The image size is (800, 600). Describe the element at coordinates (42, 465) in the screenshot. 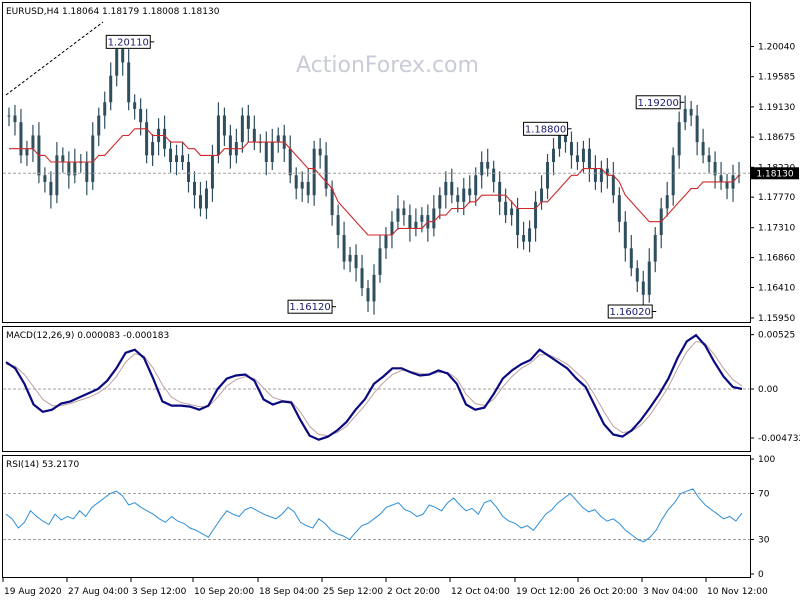

I see `rsi-label: RSI(14) 53.2170` at that location.